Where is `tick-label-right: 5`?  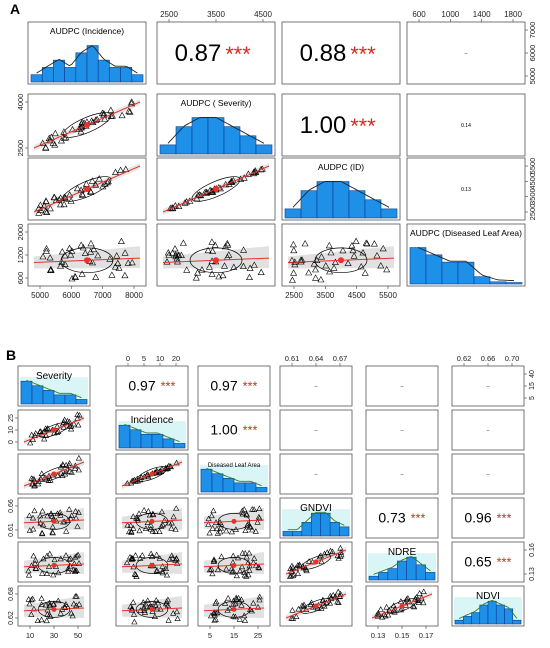 tick-label-right: 5 is located at coordinates (532, 398).